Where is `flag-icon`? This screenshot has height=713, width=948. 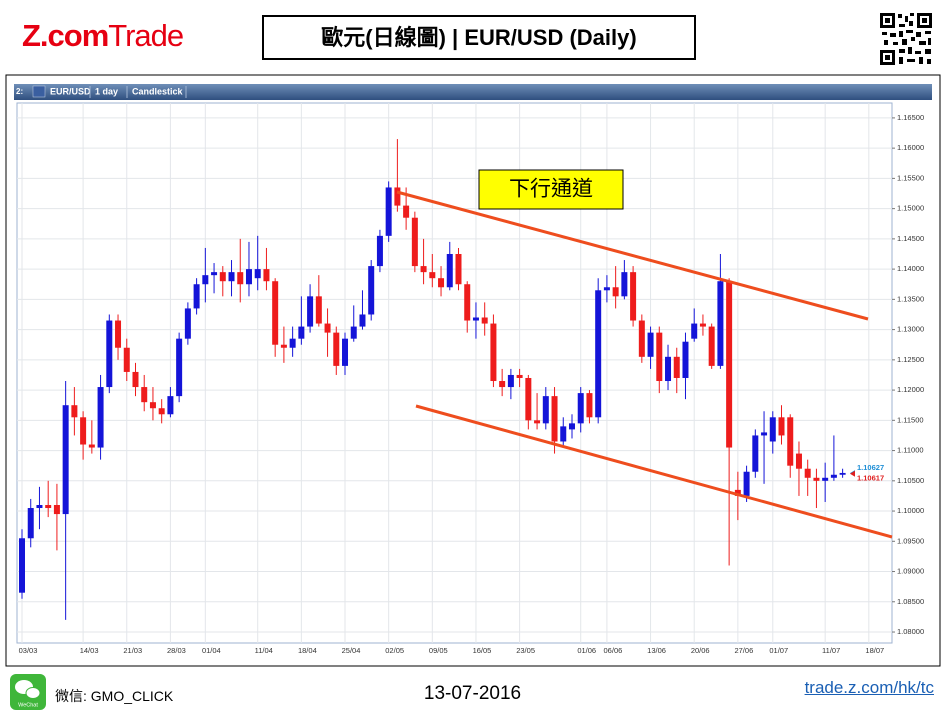 flag-icon is located at coordinates (39, 91).